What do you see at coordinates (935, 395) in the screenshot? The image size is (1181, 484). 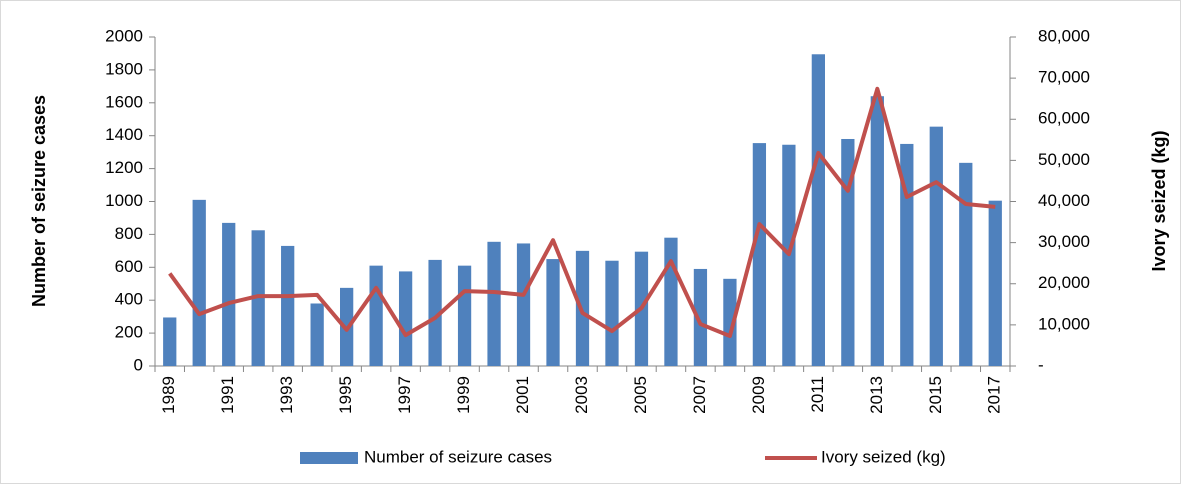 I see `x-tick-label: 2015` at bounding box center [935, 395].